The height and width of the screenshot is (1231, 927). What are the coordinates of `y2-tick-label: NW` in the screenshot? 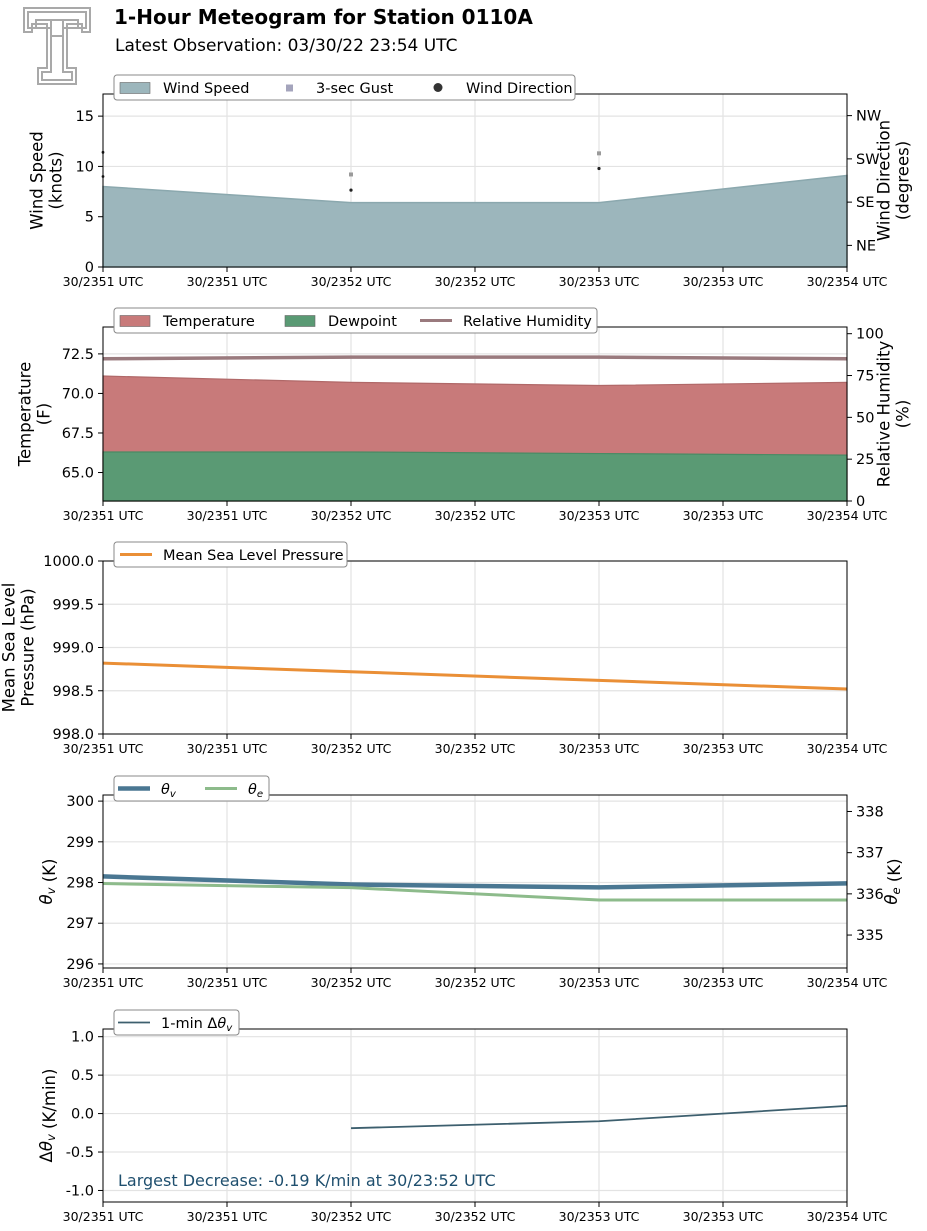 It's located at (868, 117).